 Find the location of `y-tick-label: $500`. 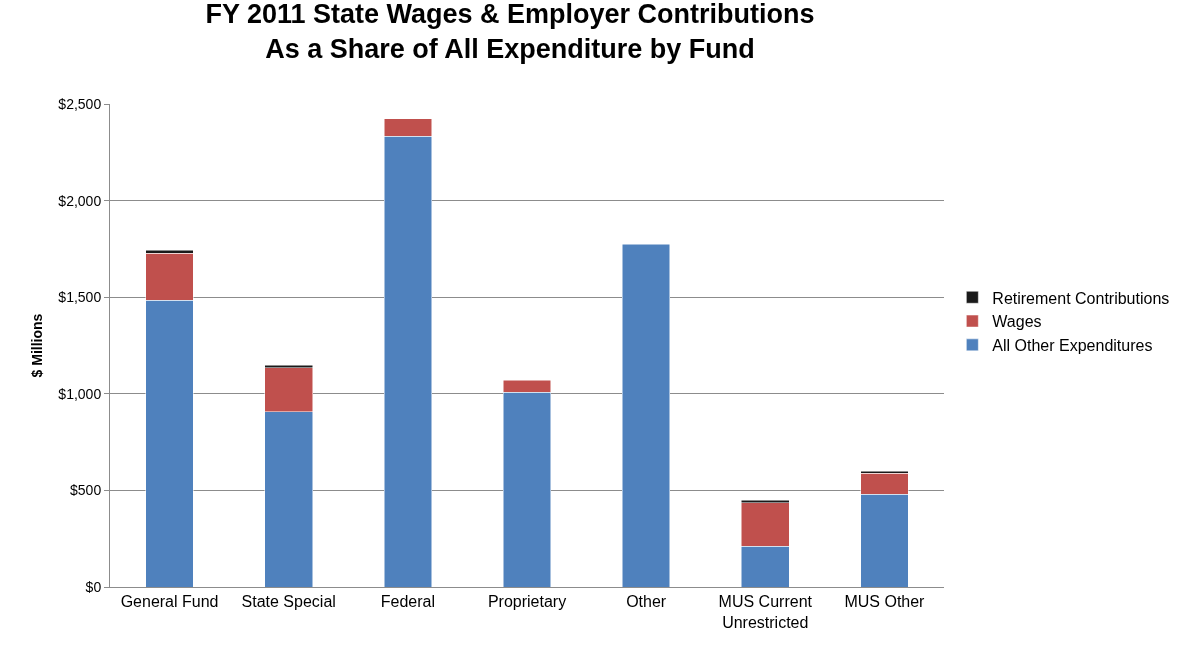

y-tick-label: $500 is located at coordinates (86, 490).